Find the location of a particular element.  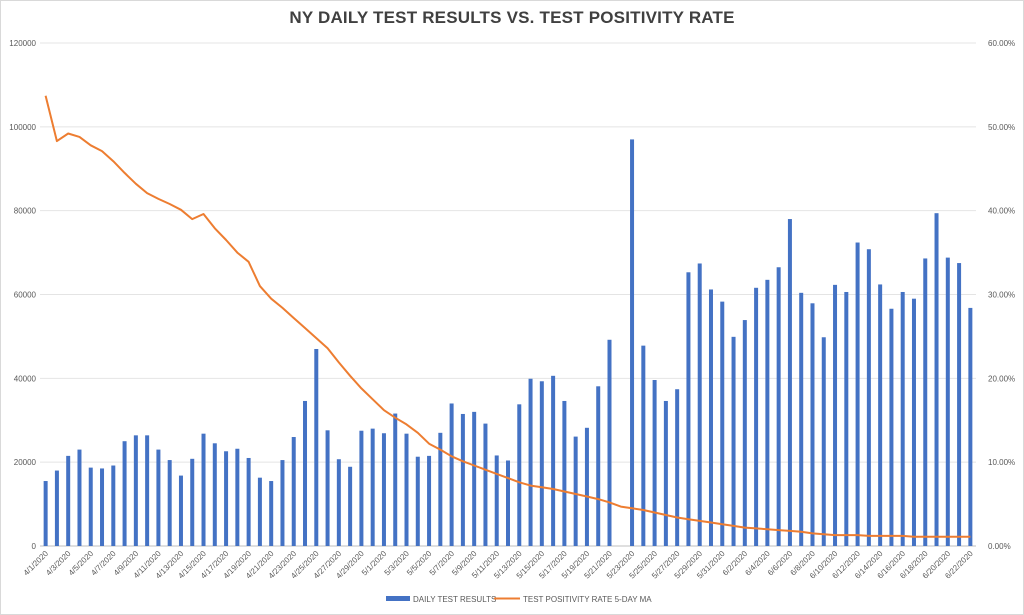

y2-tick-label: 50.00% is located at coordinates (1001, 127).